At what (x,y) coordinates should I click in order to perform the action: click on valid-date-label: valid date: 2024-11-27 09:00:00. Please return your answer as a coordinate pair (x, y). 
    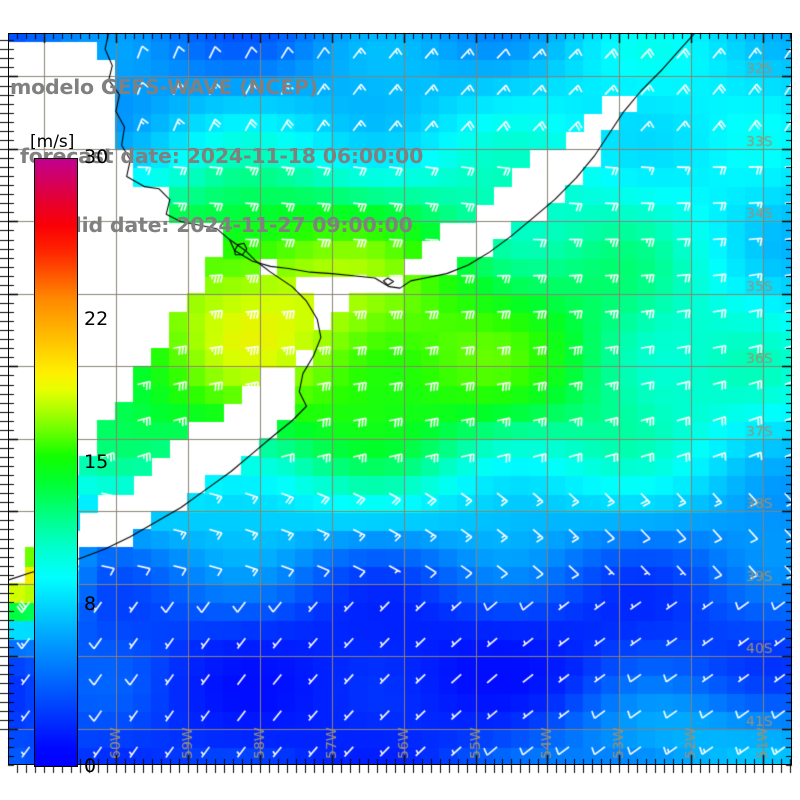
    Looking at the image, I should click on (230, 225).